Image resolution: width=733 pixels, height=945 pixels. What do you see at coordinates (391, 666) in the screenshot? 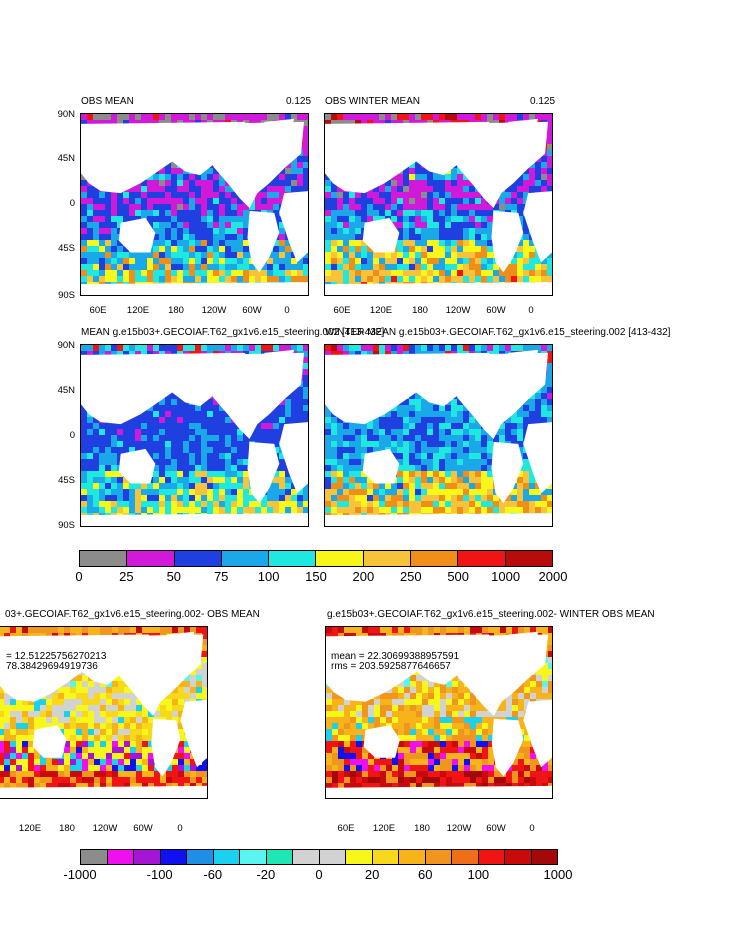
I see `stat-rms-6: rms = 203.5925877646657` at bounding box center [391, 666].